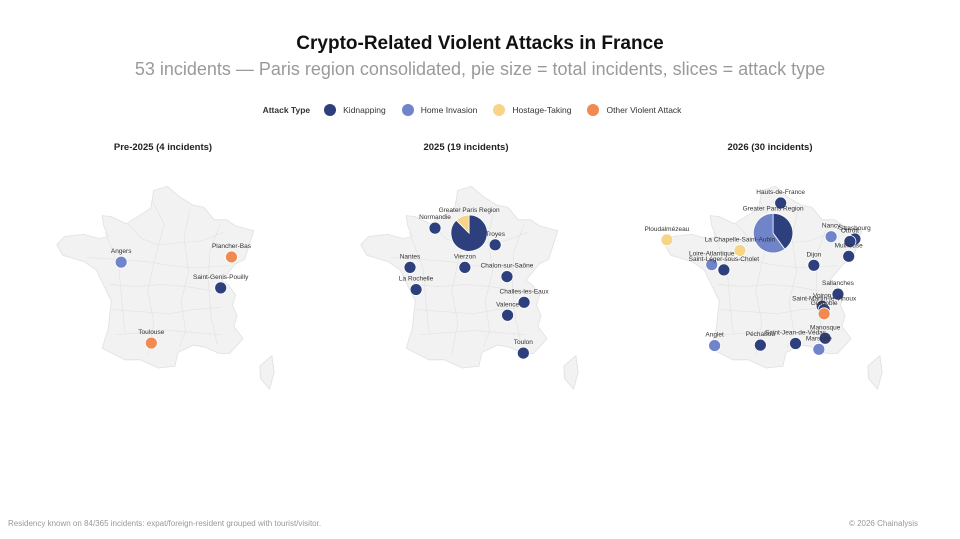 This screenshot has height=539, width=960. What do you see at coordinates (715, 345) in the screenshot?
I see `pie-anglet` at bounding box center [715, 345].